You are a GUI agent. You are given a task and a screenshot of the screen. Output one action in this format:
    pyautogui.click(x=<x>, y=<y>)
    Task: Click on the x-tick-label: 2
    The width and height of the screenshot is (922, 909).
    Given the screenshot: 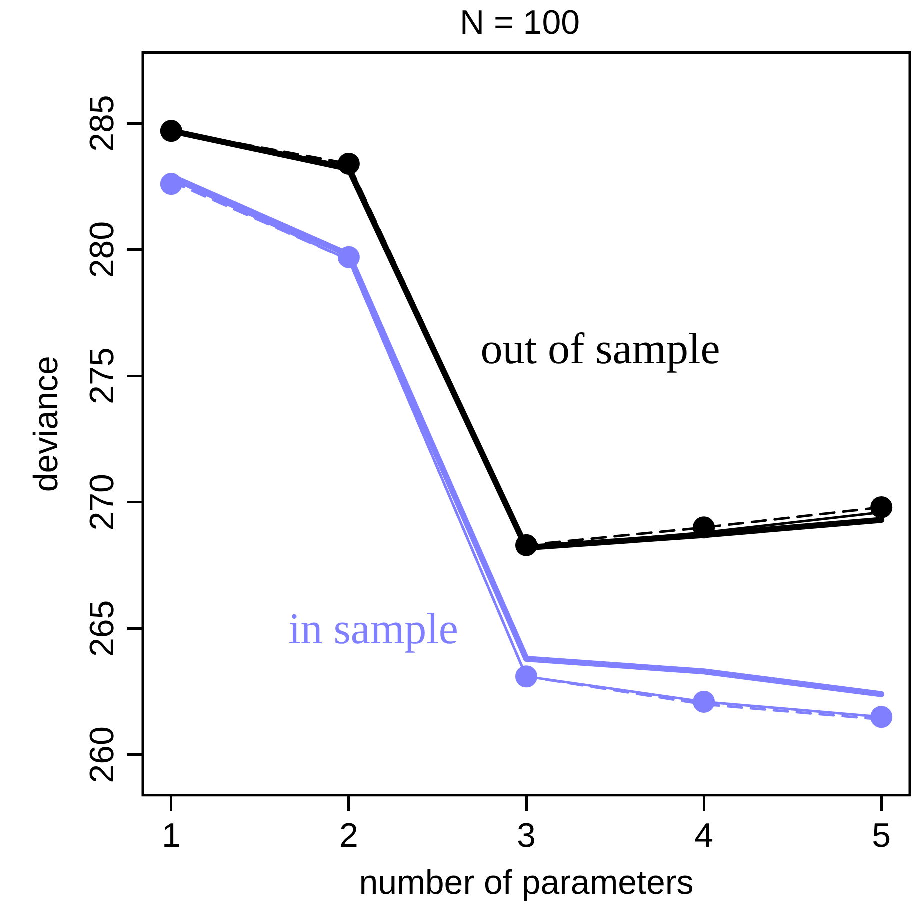 What is the action you would take?
    pyautogui.click(x=348, y=836)
    